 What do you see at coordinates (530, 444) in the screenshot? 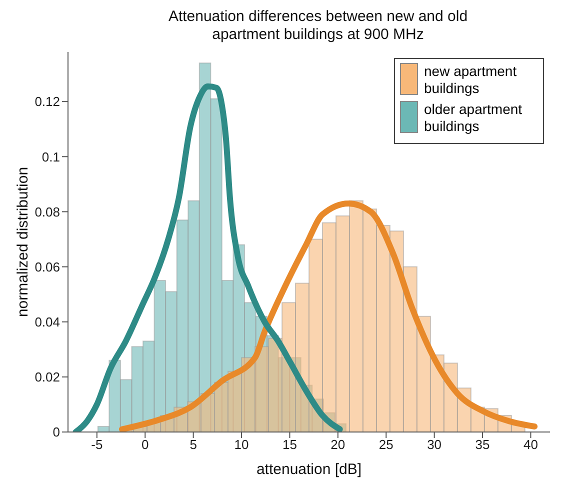
I see `x-tick-label: 40` at bounding box center [530, 444].